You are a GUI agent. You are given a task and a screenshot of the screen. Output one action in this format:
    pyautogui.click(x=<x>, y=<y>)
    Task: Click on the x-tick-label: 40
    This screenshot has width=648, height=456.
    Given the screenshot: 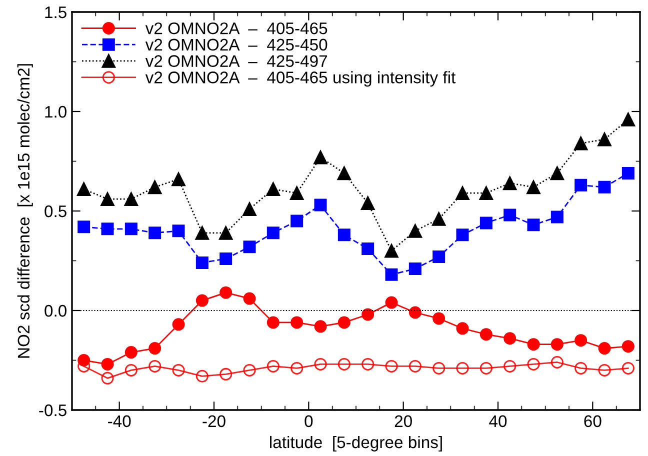 What is the action you would take?
    pyautogui.click(x=498, y=421)
    